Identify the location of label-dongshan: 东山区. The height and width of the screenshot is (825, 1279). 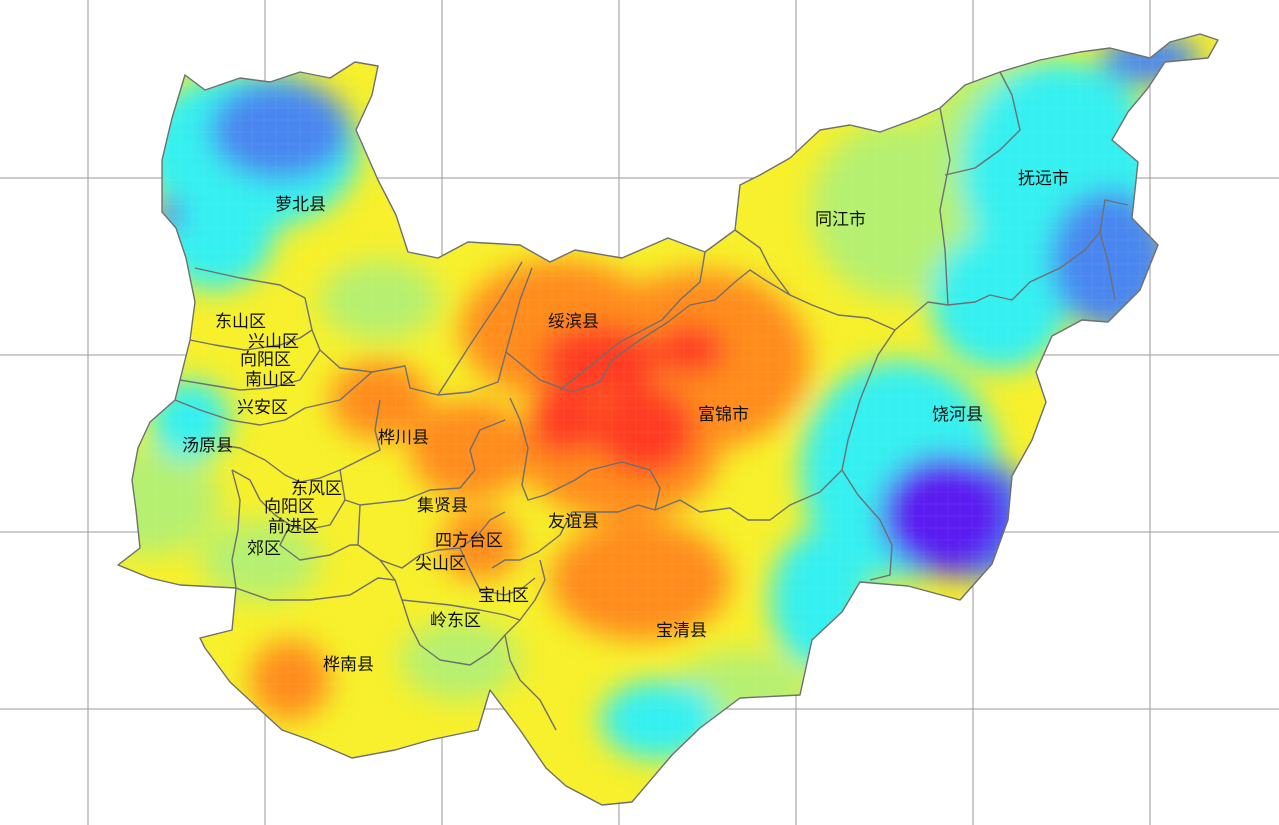
(240, 322).